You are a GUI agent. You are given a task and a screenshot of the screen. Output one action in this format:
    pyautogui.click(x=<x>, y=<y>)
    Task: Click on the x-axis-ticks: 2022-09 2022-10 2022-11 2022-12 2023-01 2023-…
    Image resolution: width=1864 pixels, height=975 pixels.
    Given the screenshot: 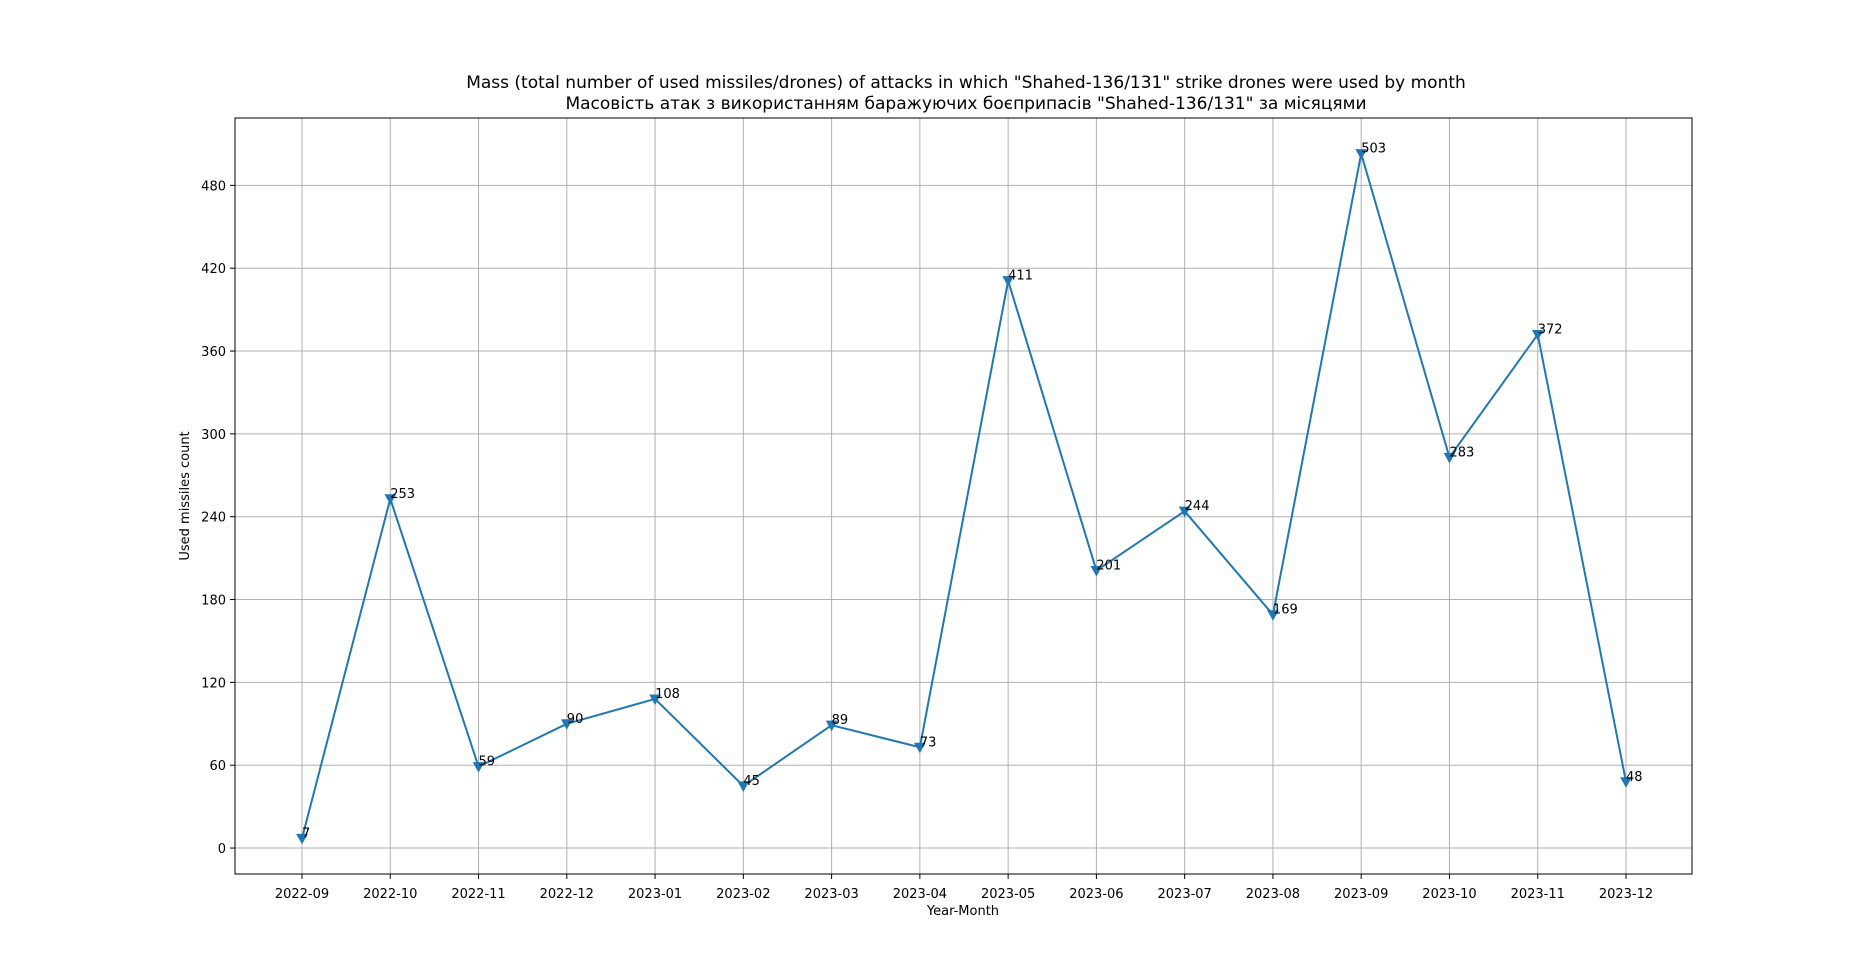 What is the action you would take?
    pyautogui.click(x=964, y=888)
    